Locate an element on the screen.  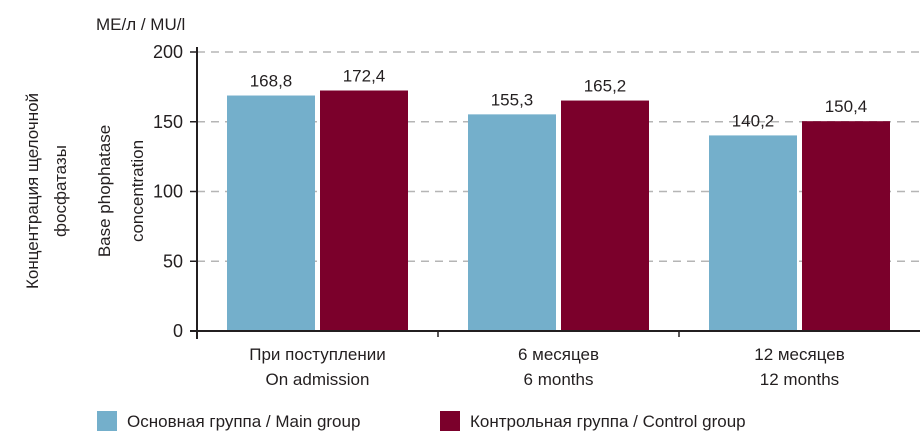
x-tick-label: При поступлении is located at coordinates (317, 354).